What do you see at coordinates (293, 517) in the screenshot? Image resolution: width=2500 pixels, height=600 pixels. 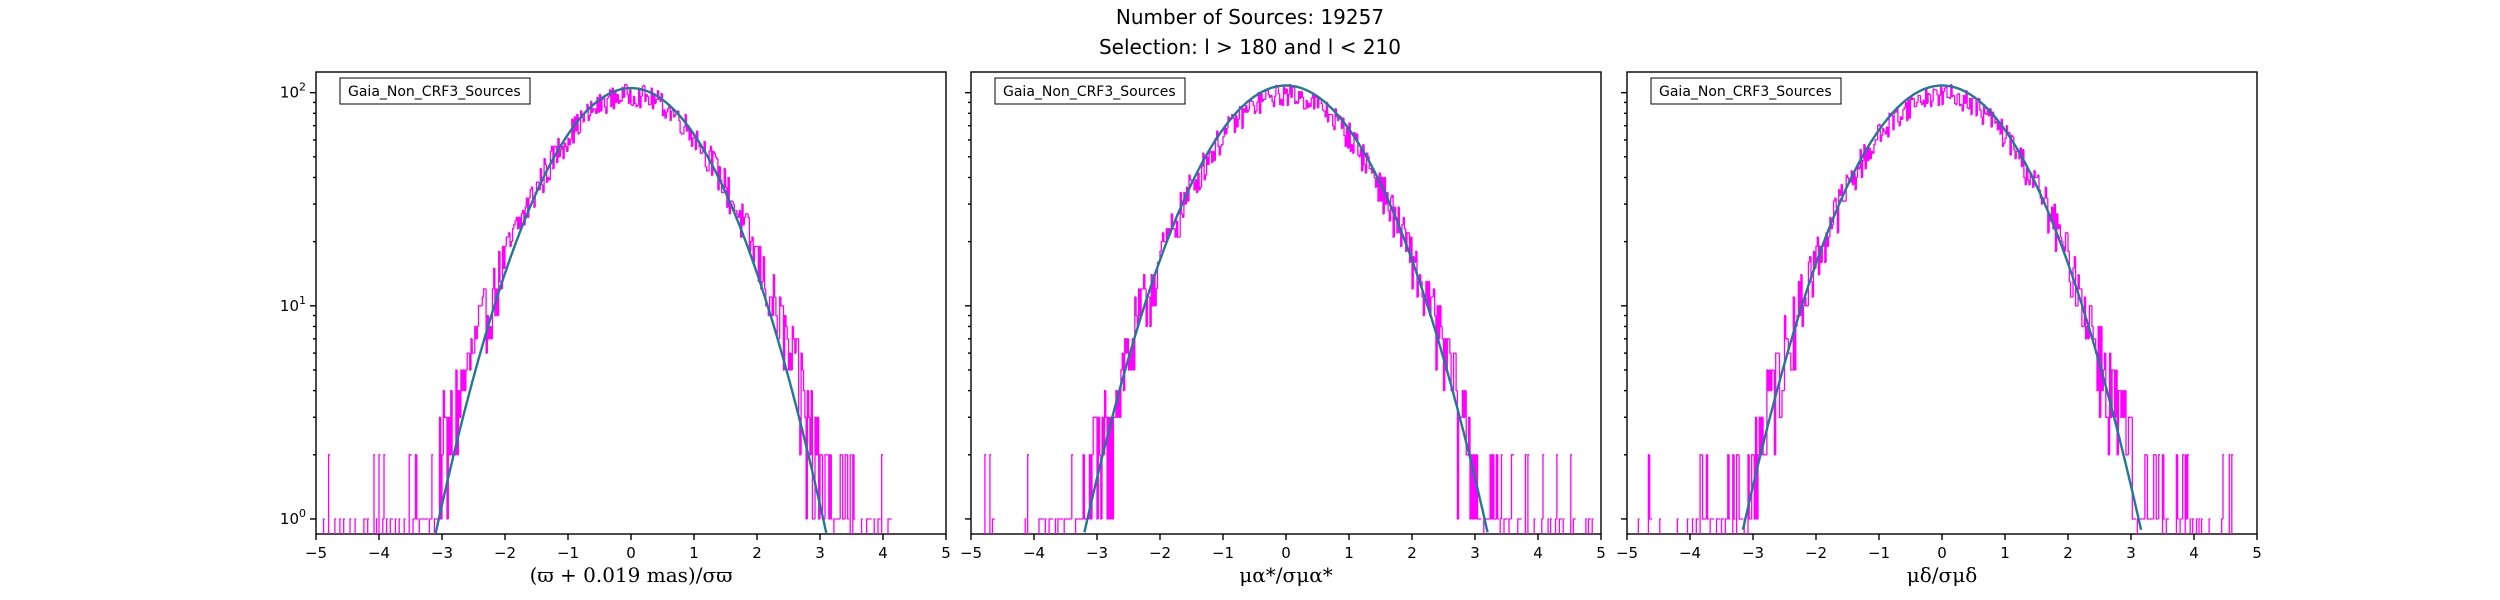 I see `y-tick-label: 10⁰` at bounding box center [293, 517].